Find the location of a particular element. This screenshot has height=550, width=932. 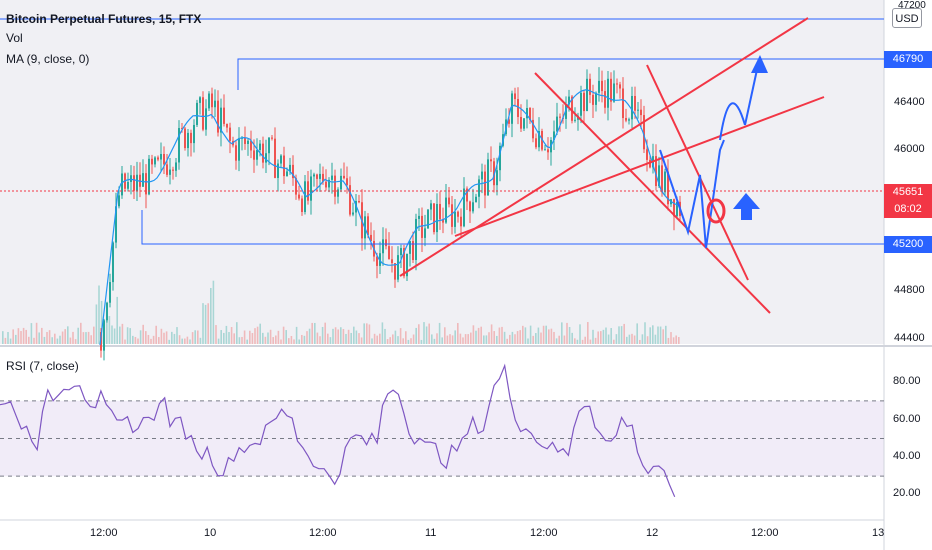

symbol-title: Bitcoin Perpetual Futures, 15, FTX is located at coordinates (104, 19).